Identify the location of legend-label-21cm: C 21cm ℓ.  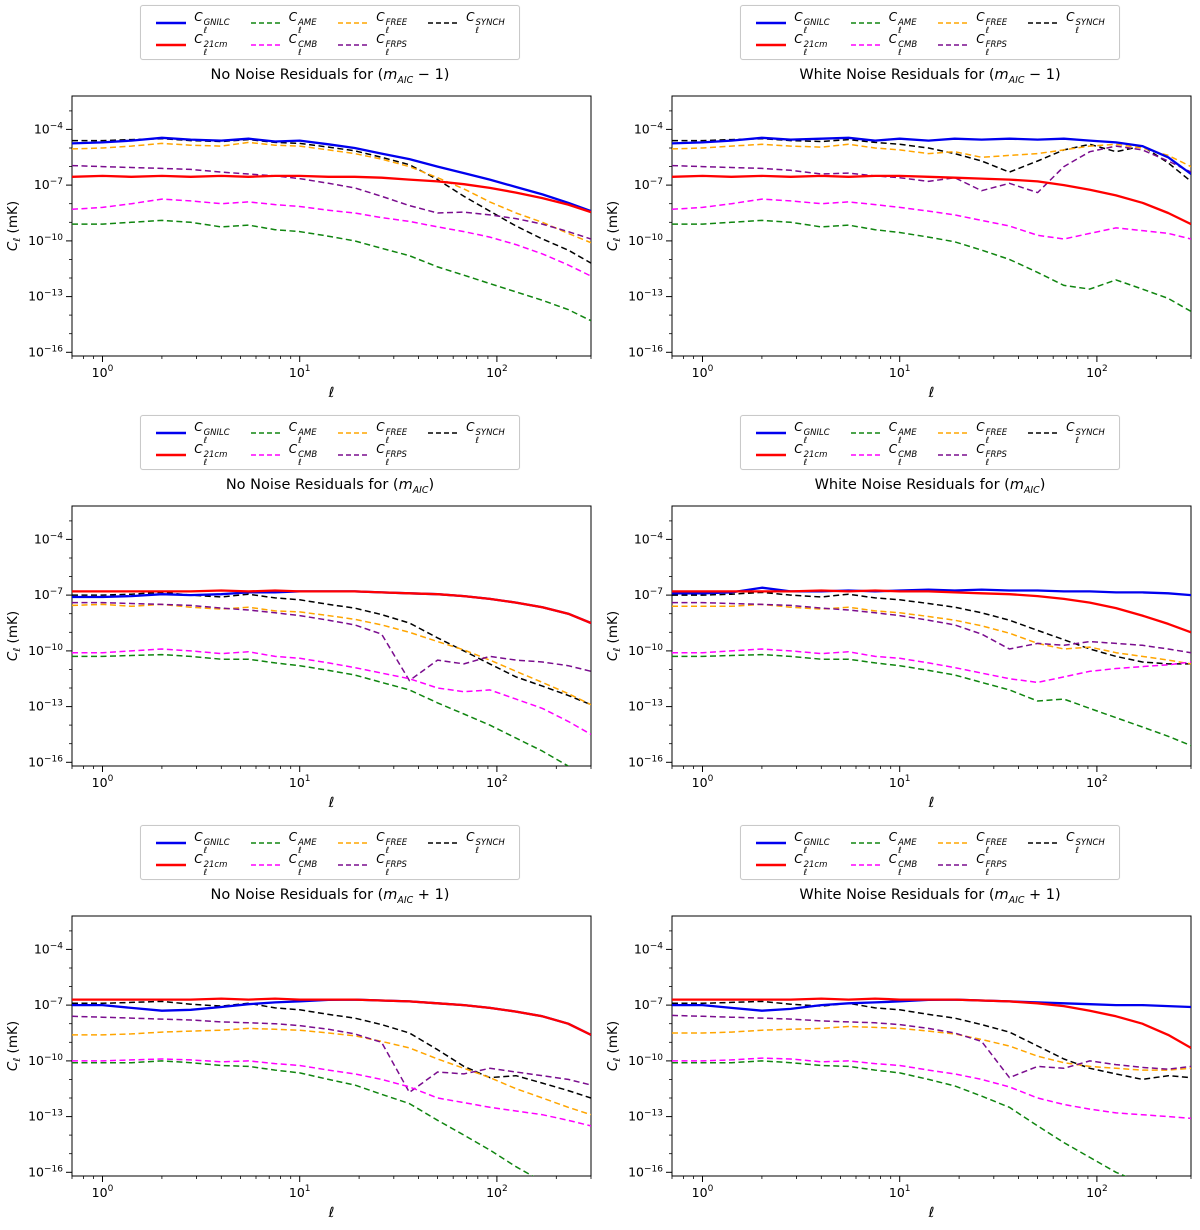
(210, 454).